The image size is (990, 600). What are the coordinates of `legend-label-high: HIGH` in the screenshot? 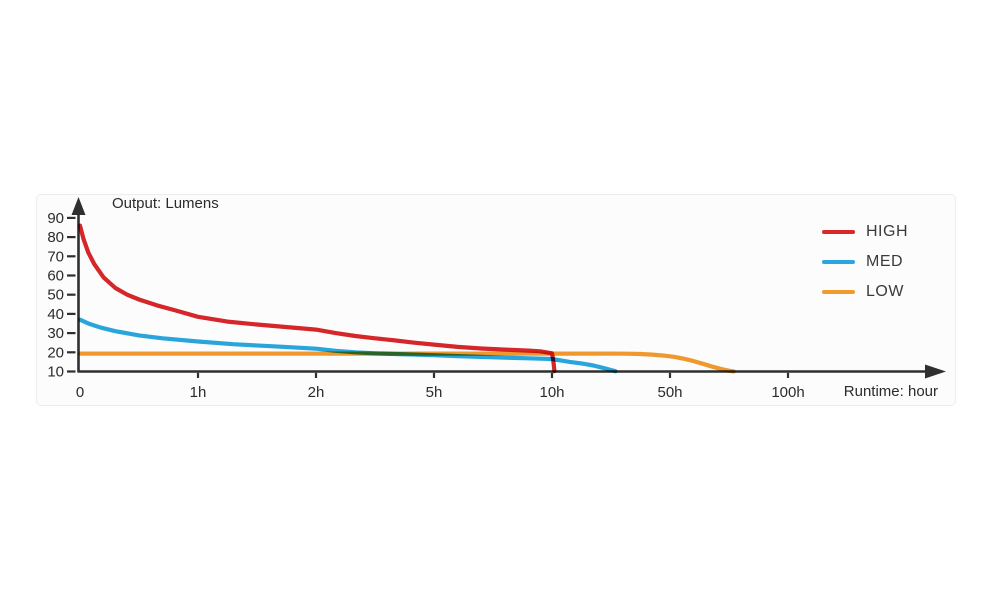 It's located at (887, 231).